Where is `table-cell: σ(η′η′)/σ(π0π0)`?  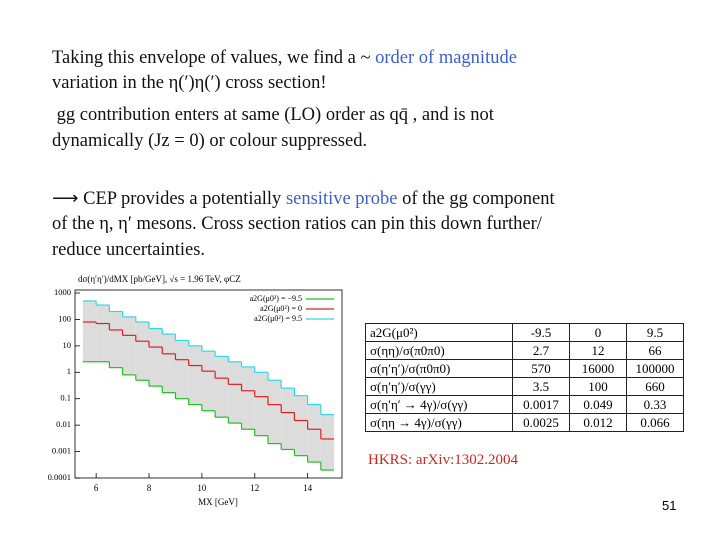
table-cell: σ(η′η′)/σ(π0π0) is located at coordinates (439, 368).